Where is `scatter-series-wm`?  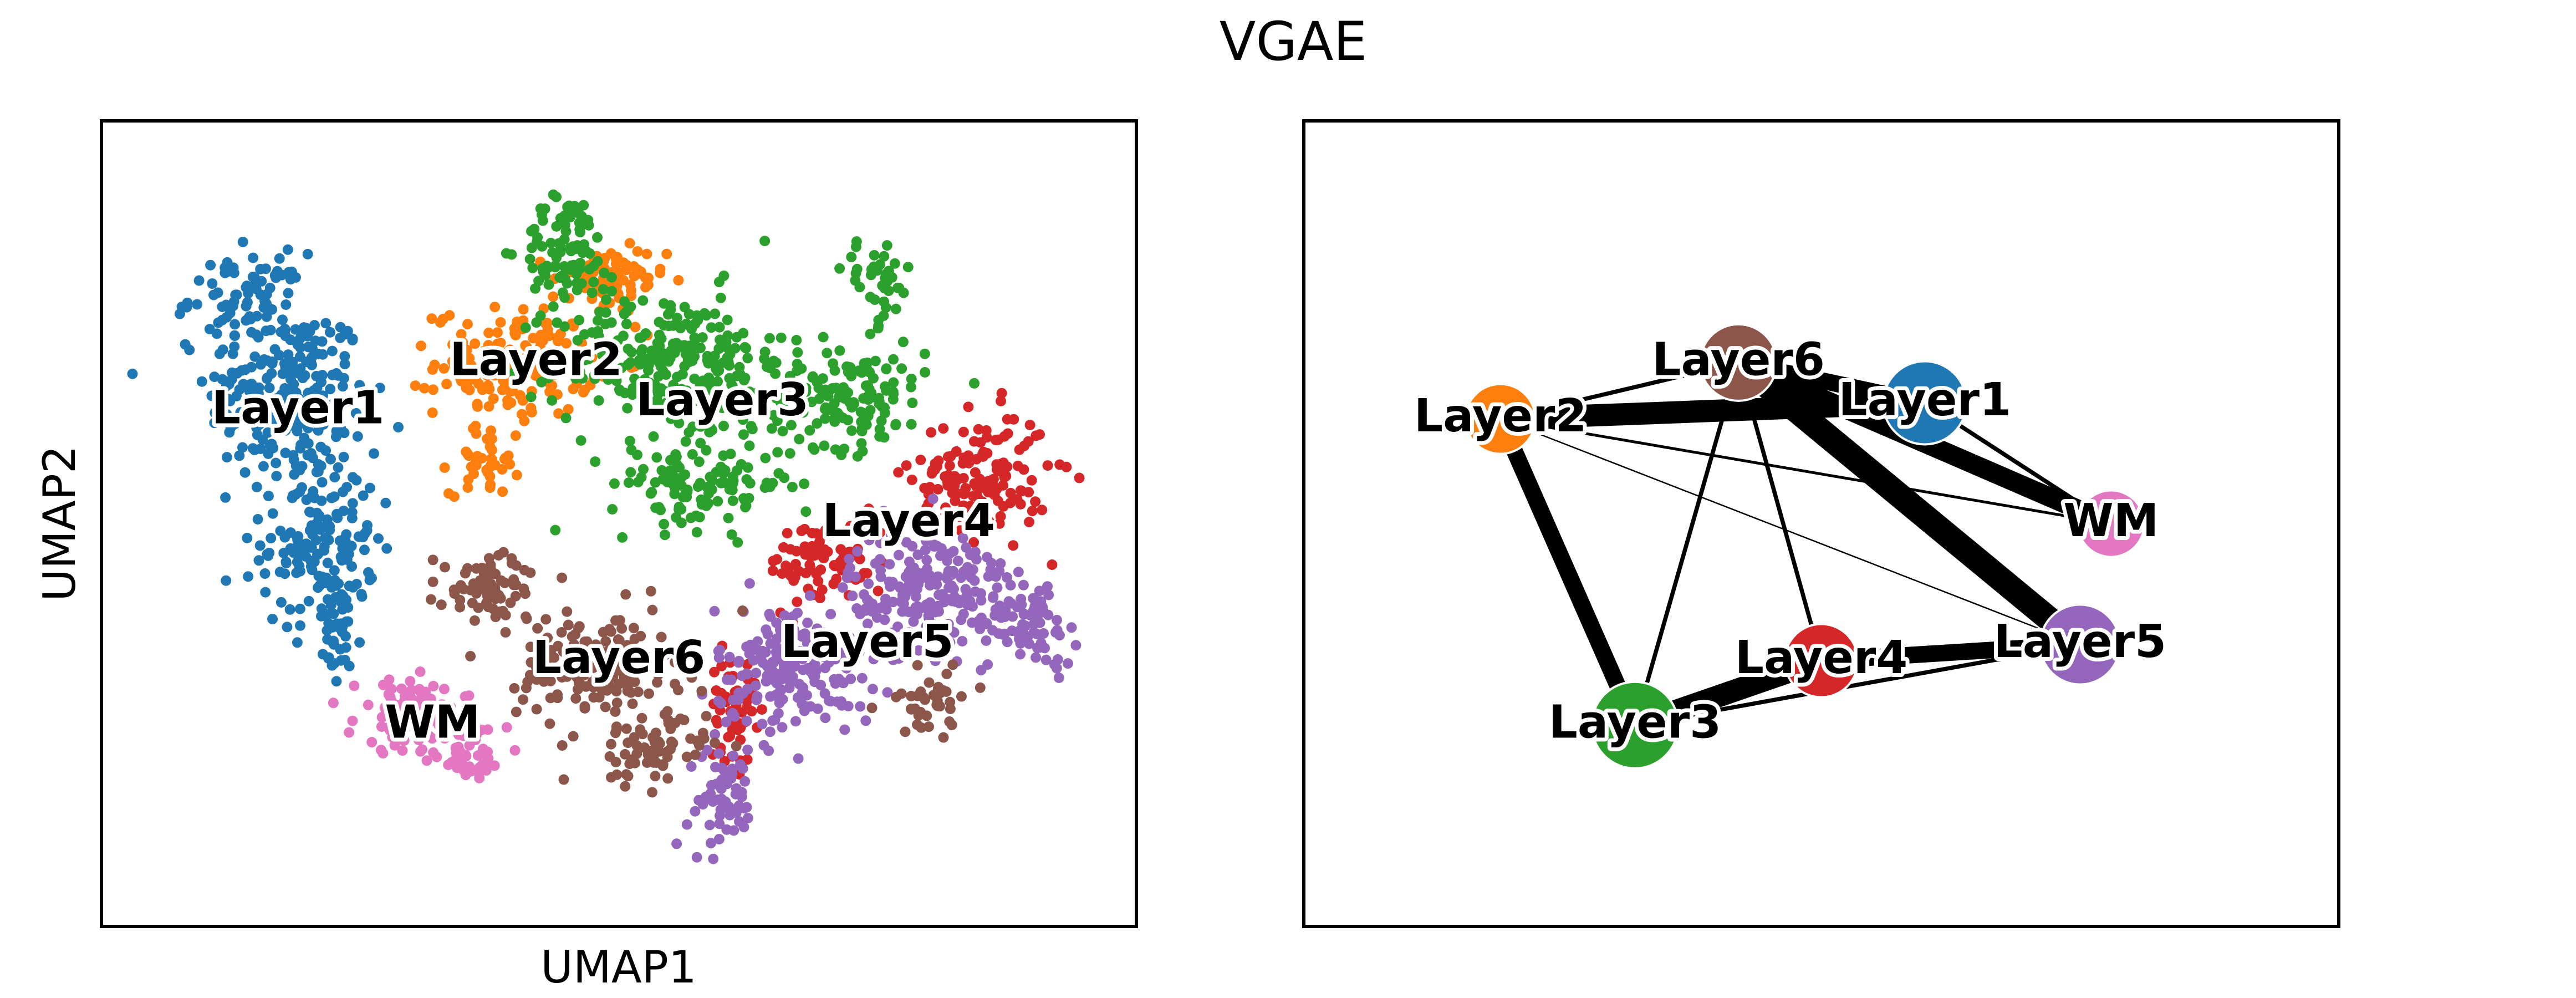 scatter-series-wm is located at coordinates (424, 724).